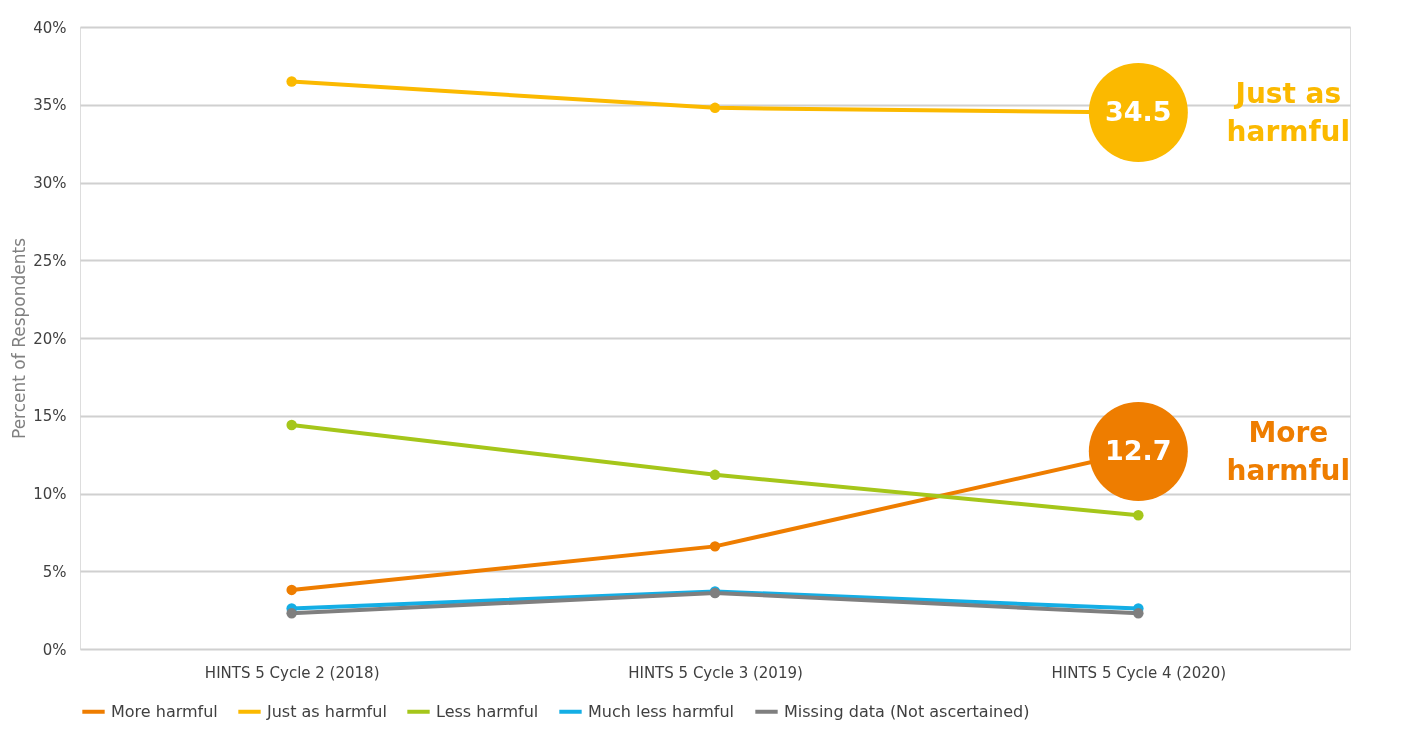 This screenshot has height=756, width=1424. I want to click on x-tick-label: HINTS 5 Cycle 2 (2018), so click(292, 672).